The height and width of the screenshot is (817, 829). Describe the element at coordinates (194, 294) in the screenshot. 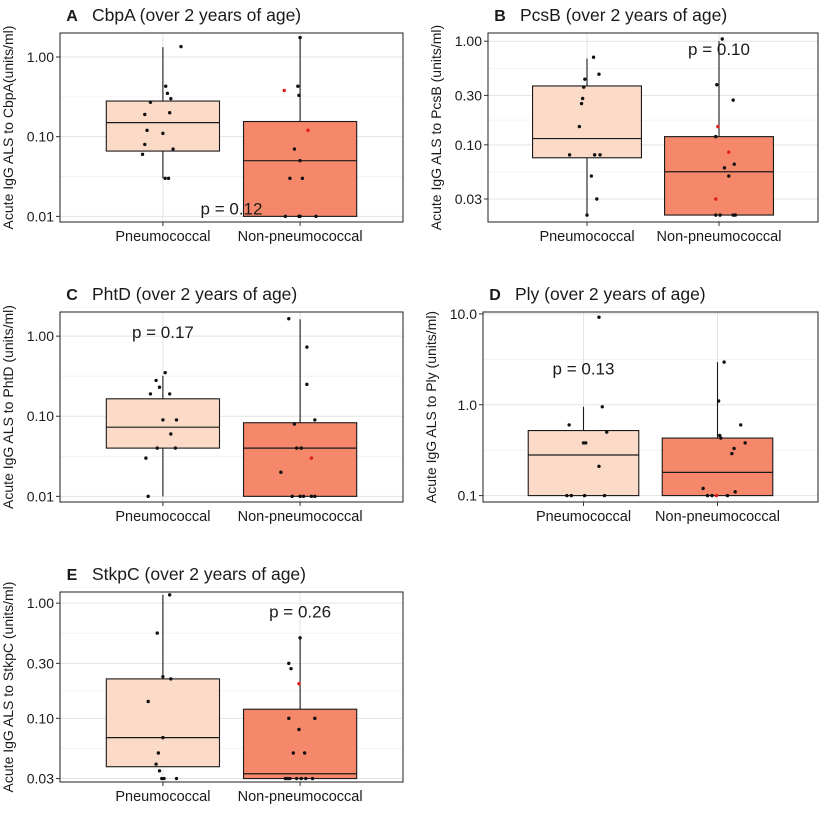

I see `chart-title: PhtD (over 2 years of age)` at that location.